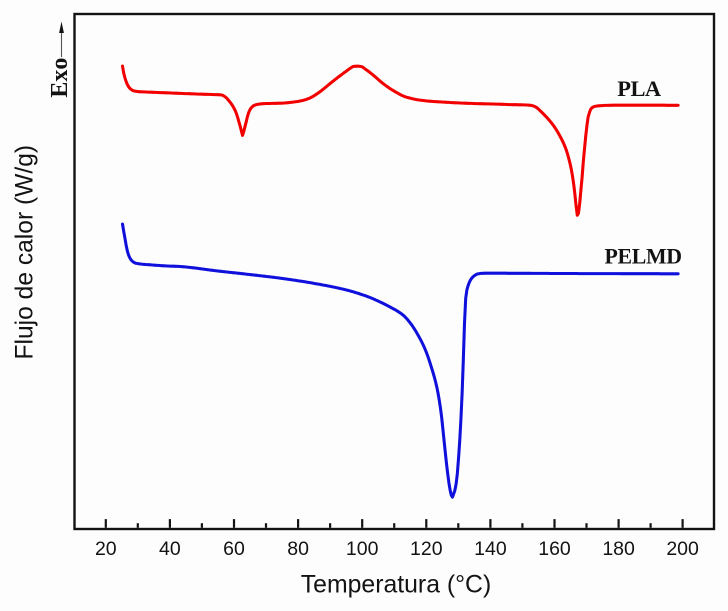 The height and width of the screenshot is (611, 728). What do you see at coordinates (60, 78) in the screenshot?
I see `svg-text: Exo` at bounding box center [60, 78].